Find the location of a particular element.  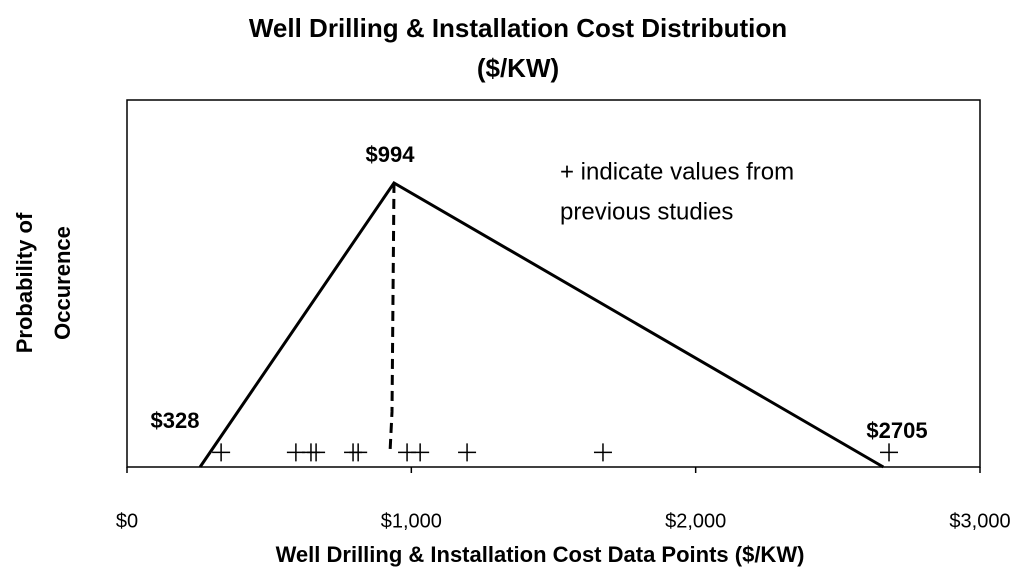

x-tick-label: $1,000 is located at coordinates (411, 521).